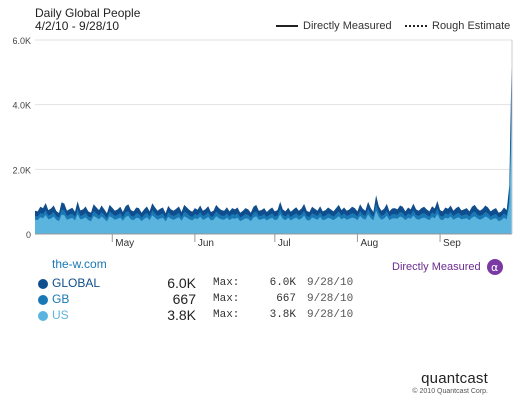 Image resolution: width=522 pixels, height=400 pixels. Describe the element at coordinates (21, 170) in the screenshot. I see `y-tick-label: 2.0K` at that location.